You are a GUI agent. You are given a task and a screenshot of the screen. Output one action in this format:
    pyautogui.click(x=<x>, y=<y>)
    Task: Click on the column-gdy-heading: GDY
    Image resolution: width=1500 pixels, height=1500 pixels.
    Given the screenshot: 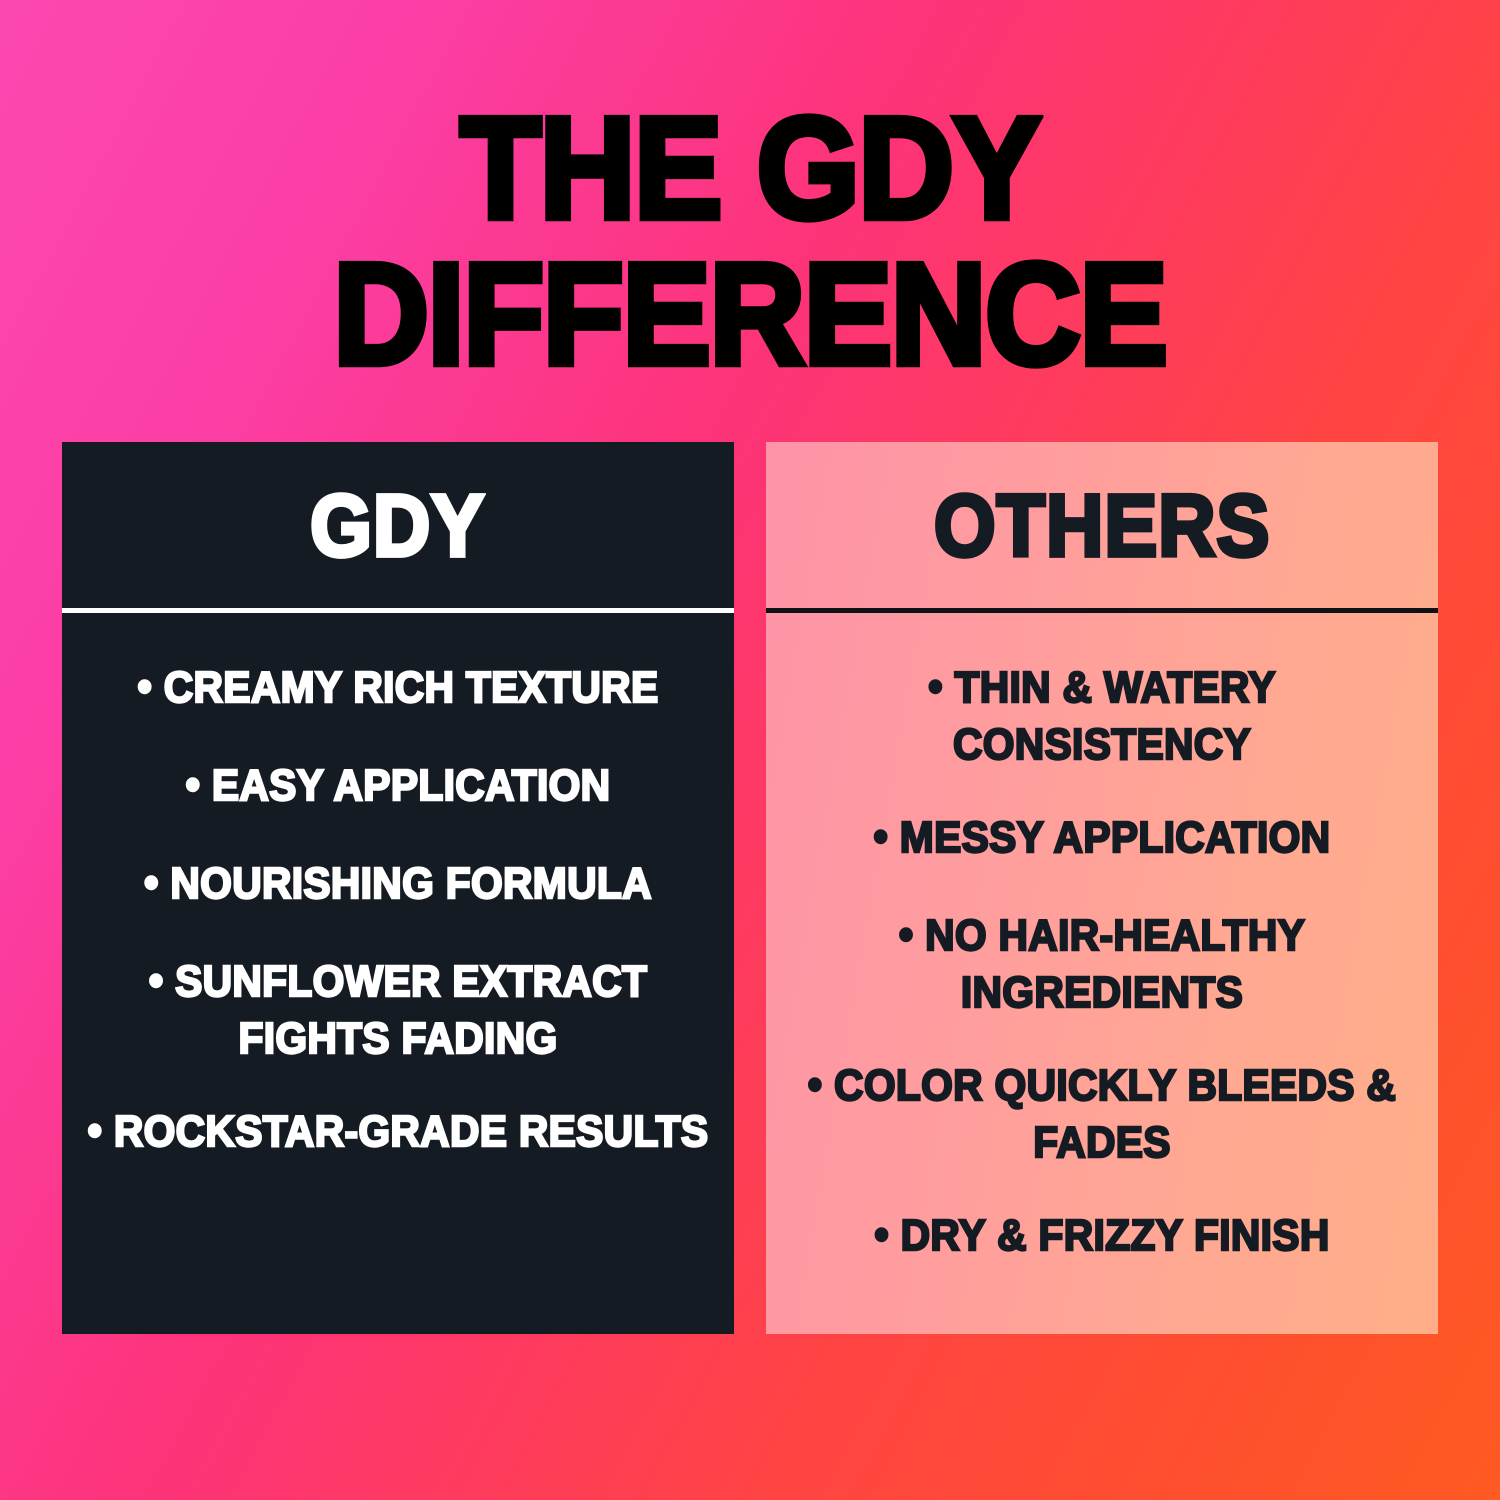 What is the action you would take?
    pyautogui.click(x=397, y=525)
    